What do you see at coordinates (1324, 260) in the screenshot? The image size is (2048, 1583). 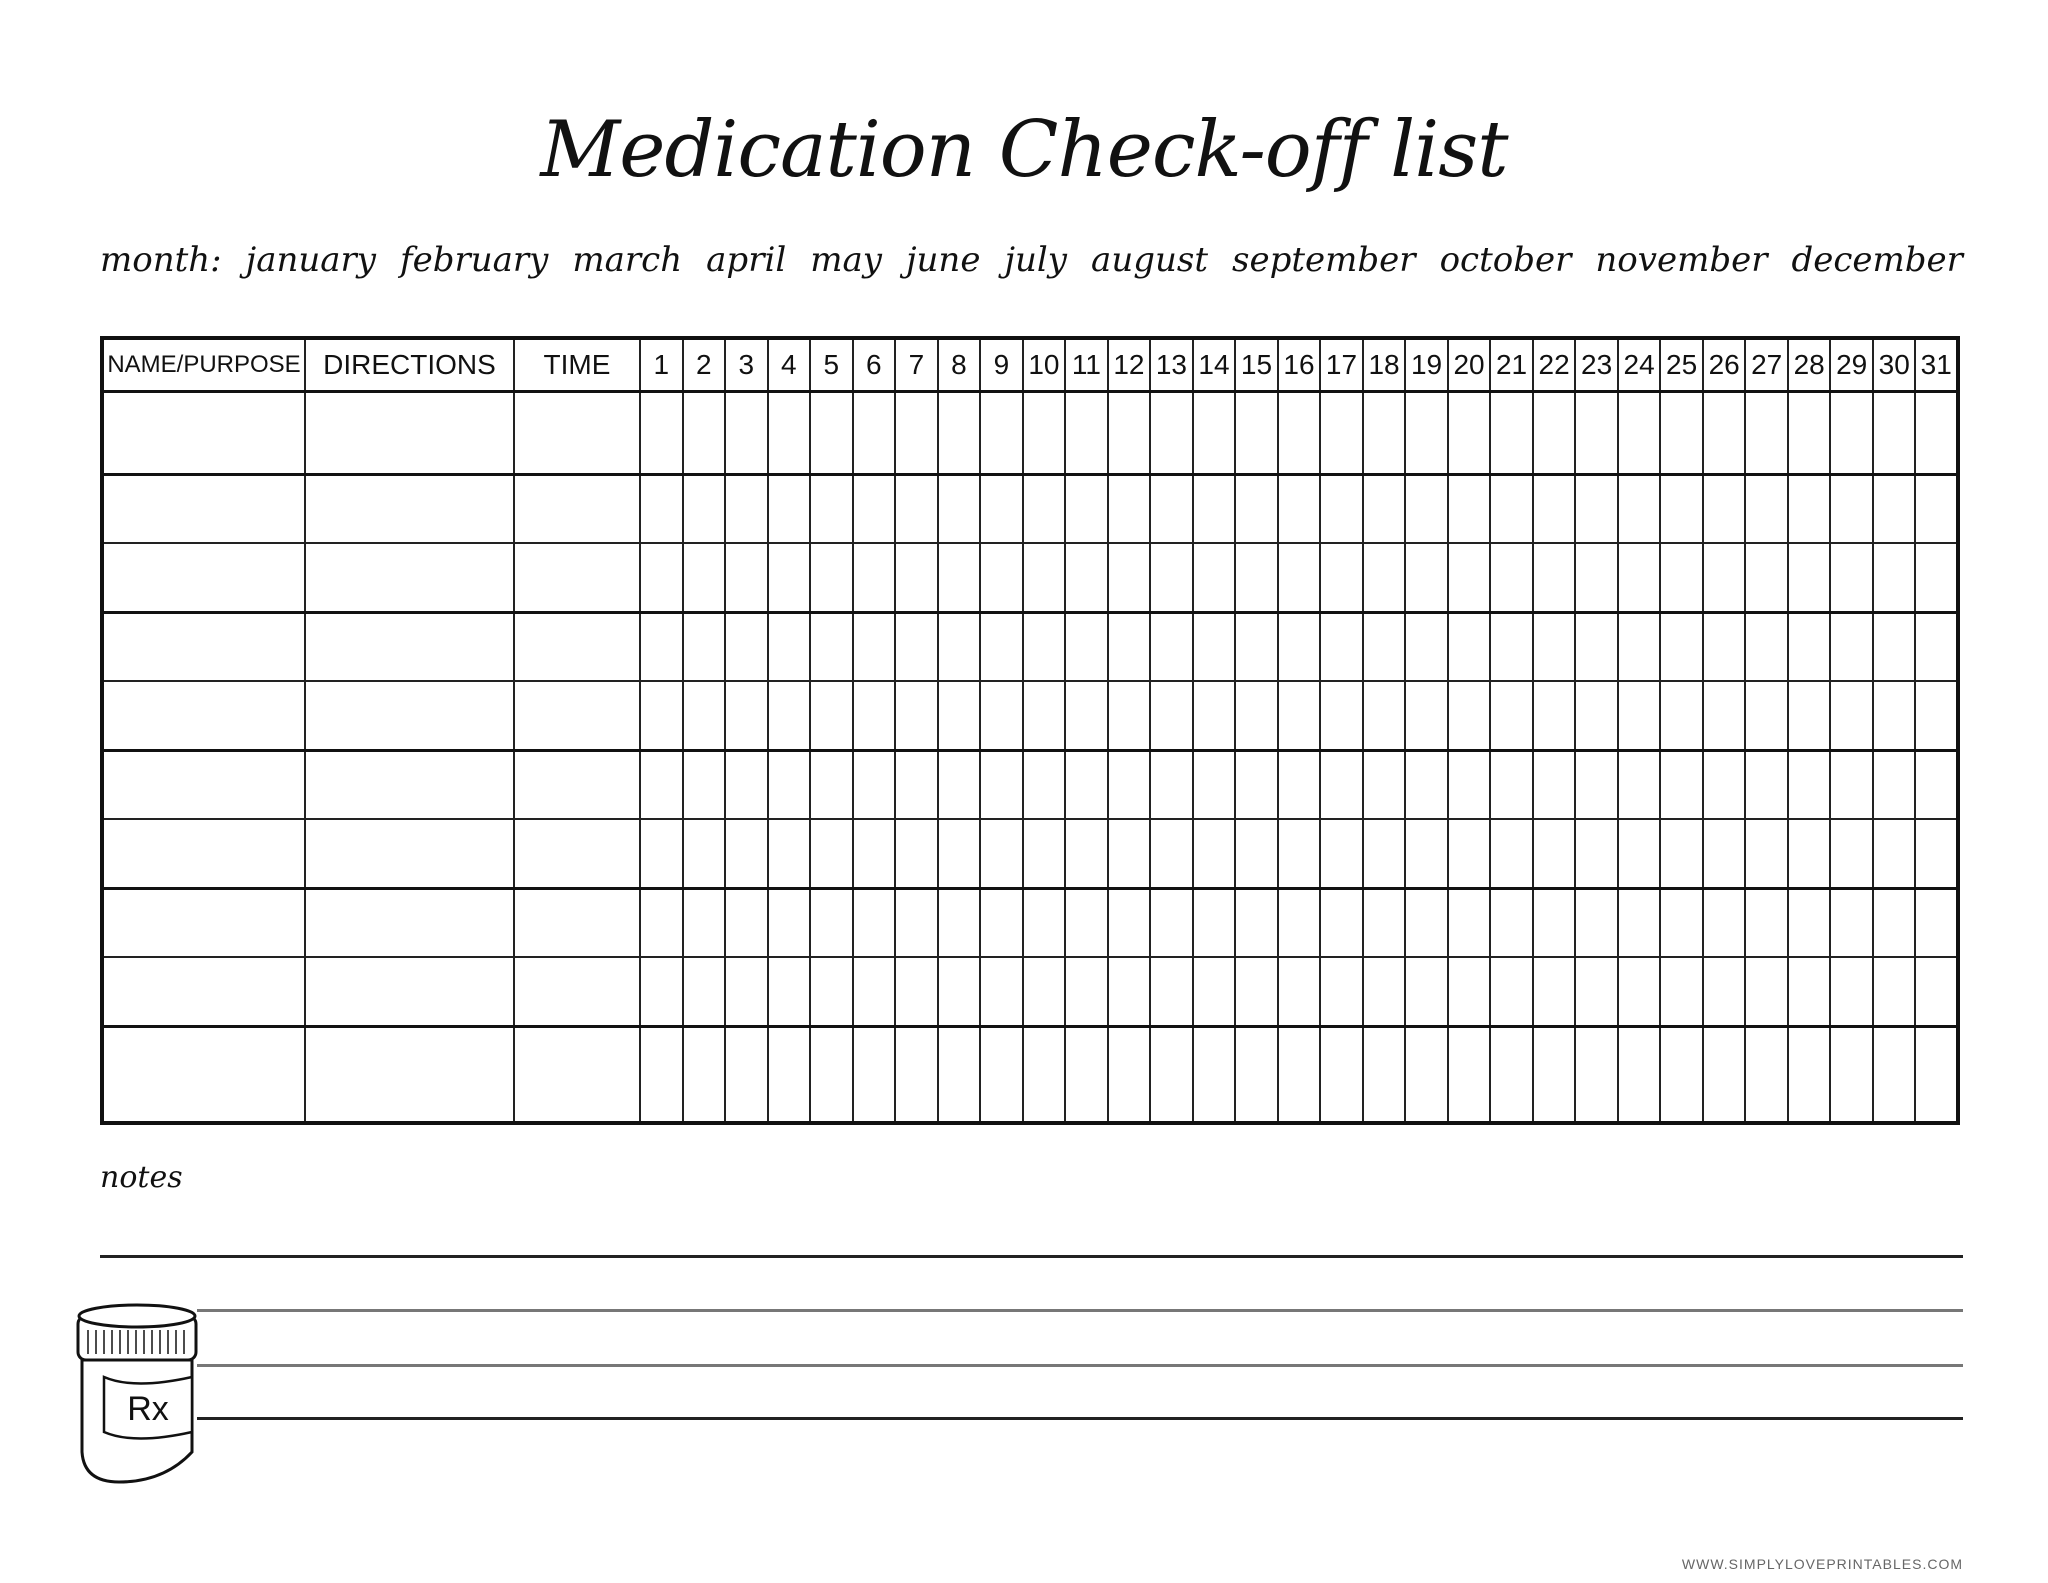 I see `month-september: september` at bounding box center [1324, 260].